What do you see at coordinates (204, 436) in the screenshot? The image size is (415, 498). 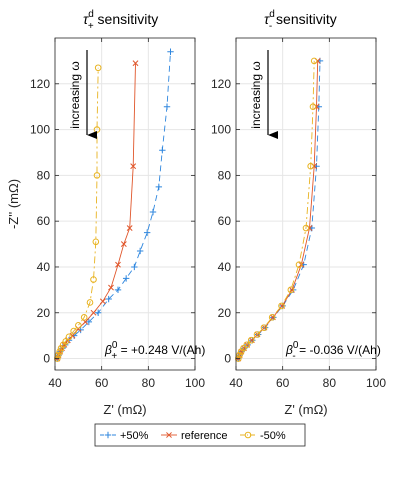 I see `legend-label-1: reference` at bounding box center [204, 436].